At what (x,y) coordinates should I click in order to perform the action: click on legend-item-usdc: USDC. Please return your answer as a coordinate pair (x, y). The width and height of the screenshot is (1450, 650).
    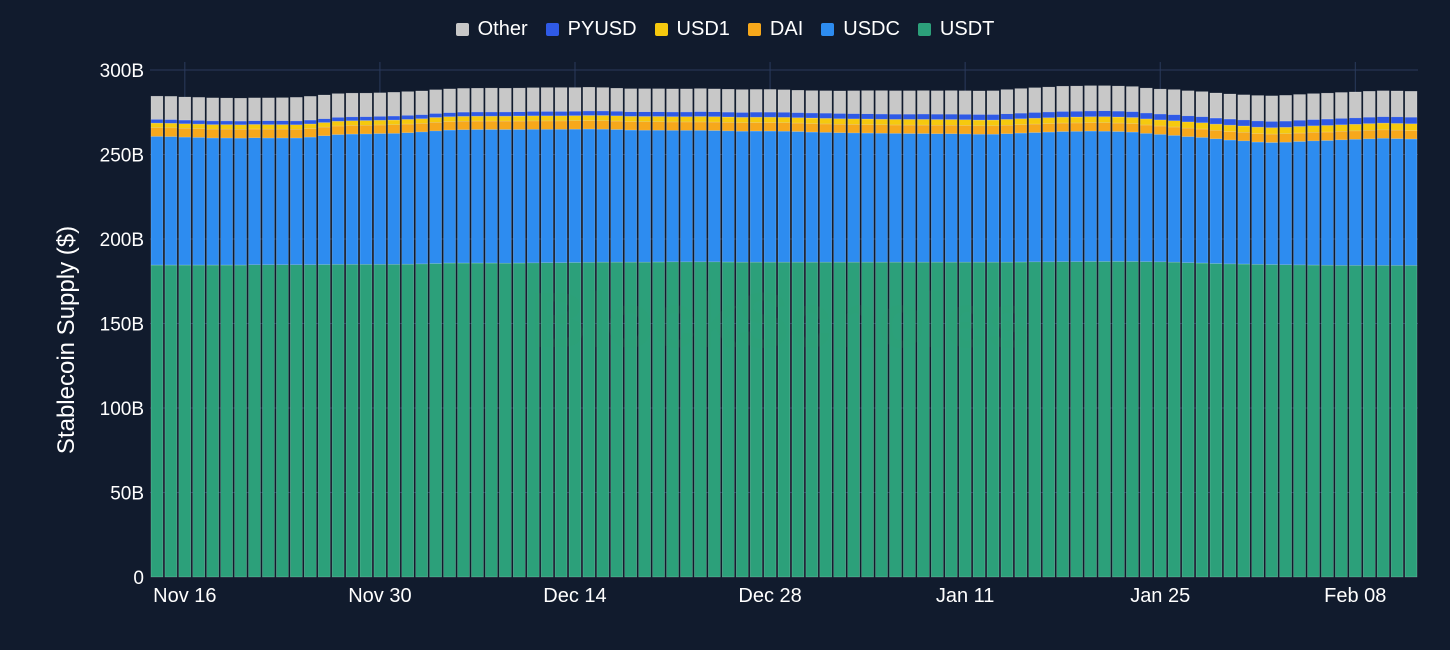
    Looking at the image, I should click on (860, 29).